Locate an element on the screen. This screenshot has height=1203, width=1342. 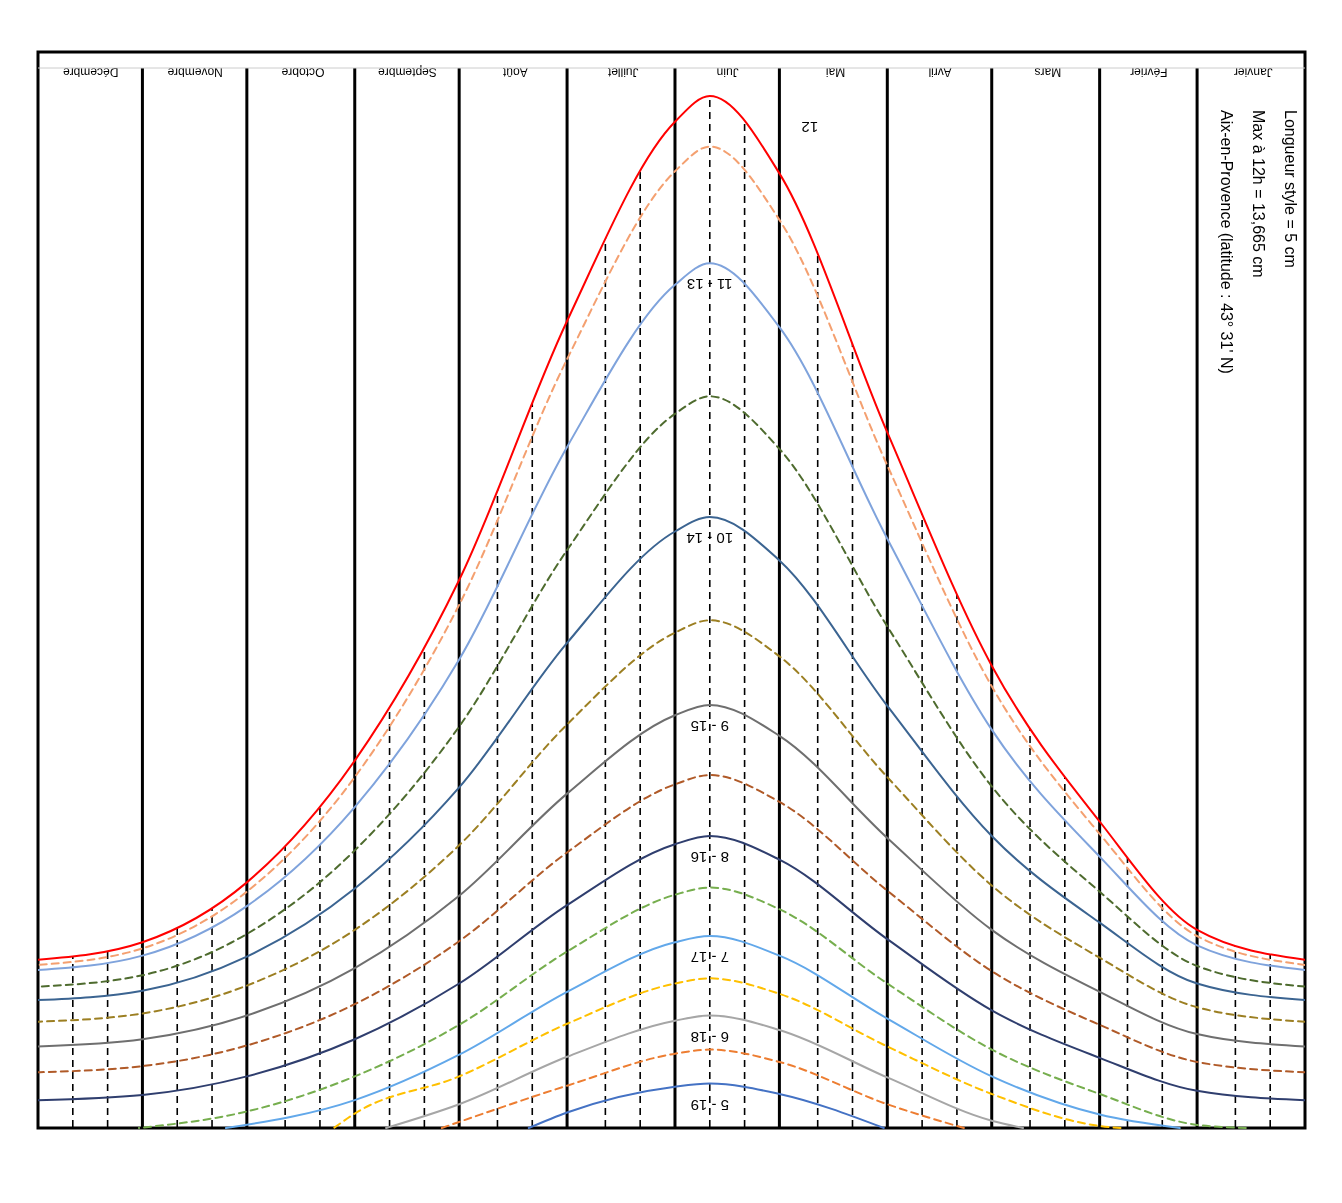
series-label: 8 - 16 is located at coordinates (709, 857).